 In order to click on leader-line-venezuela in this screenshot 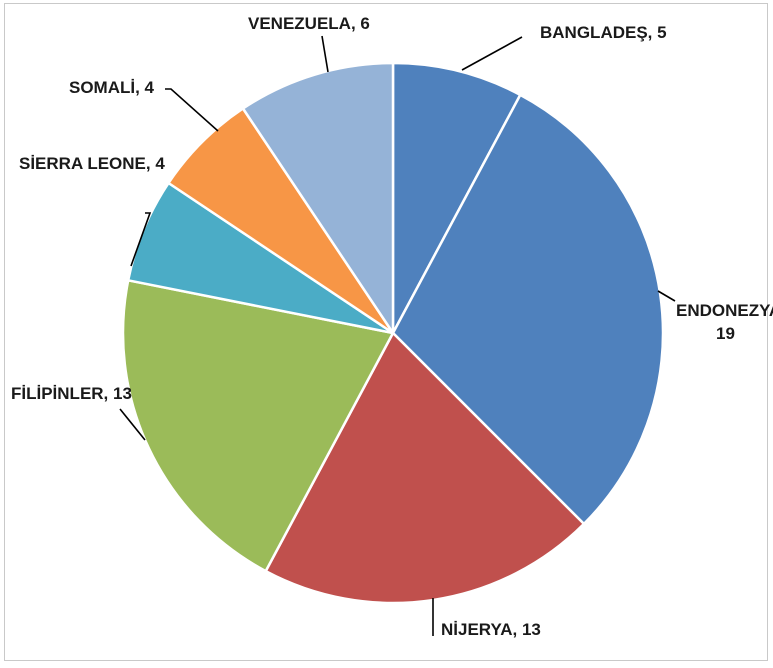, I will do `click(325, 54)`.